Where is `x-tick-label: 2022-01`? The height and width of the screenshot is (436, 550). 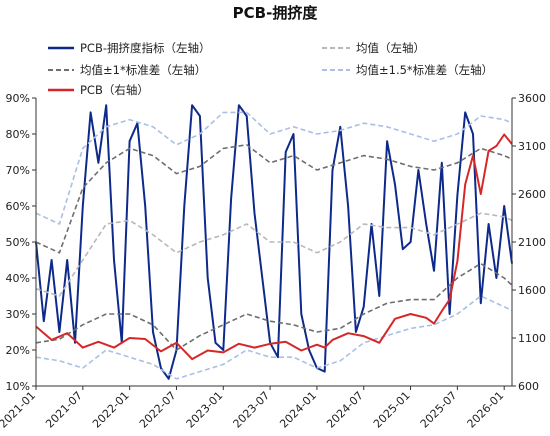
x-tick-label: 2022-01 is located at coordinates (111, 410).